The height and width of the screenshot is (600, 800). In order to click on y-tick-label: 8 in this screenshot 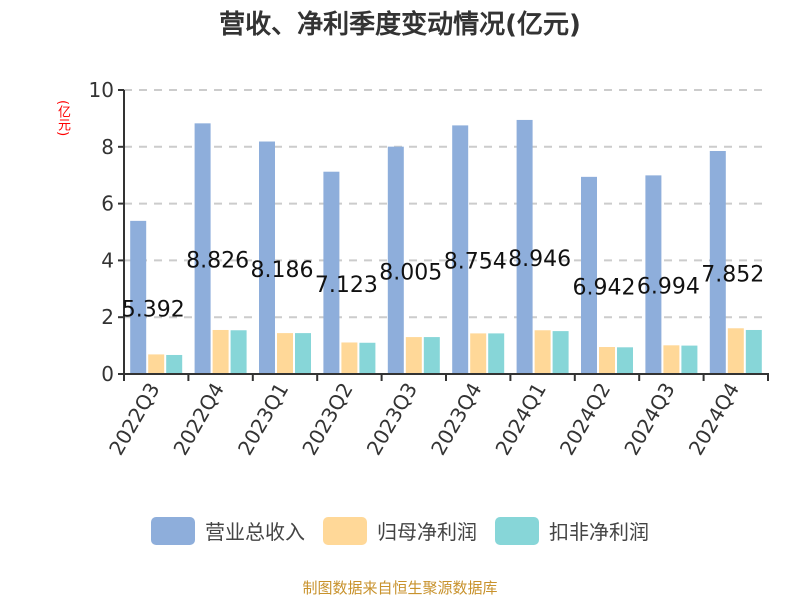, I will do `click(107, 147)`.